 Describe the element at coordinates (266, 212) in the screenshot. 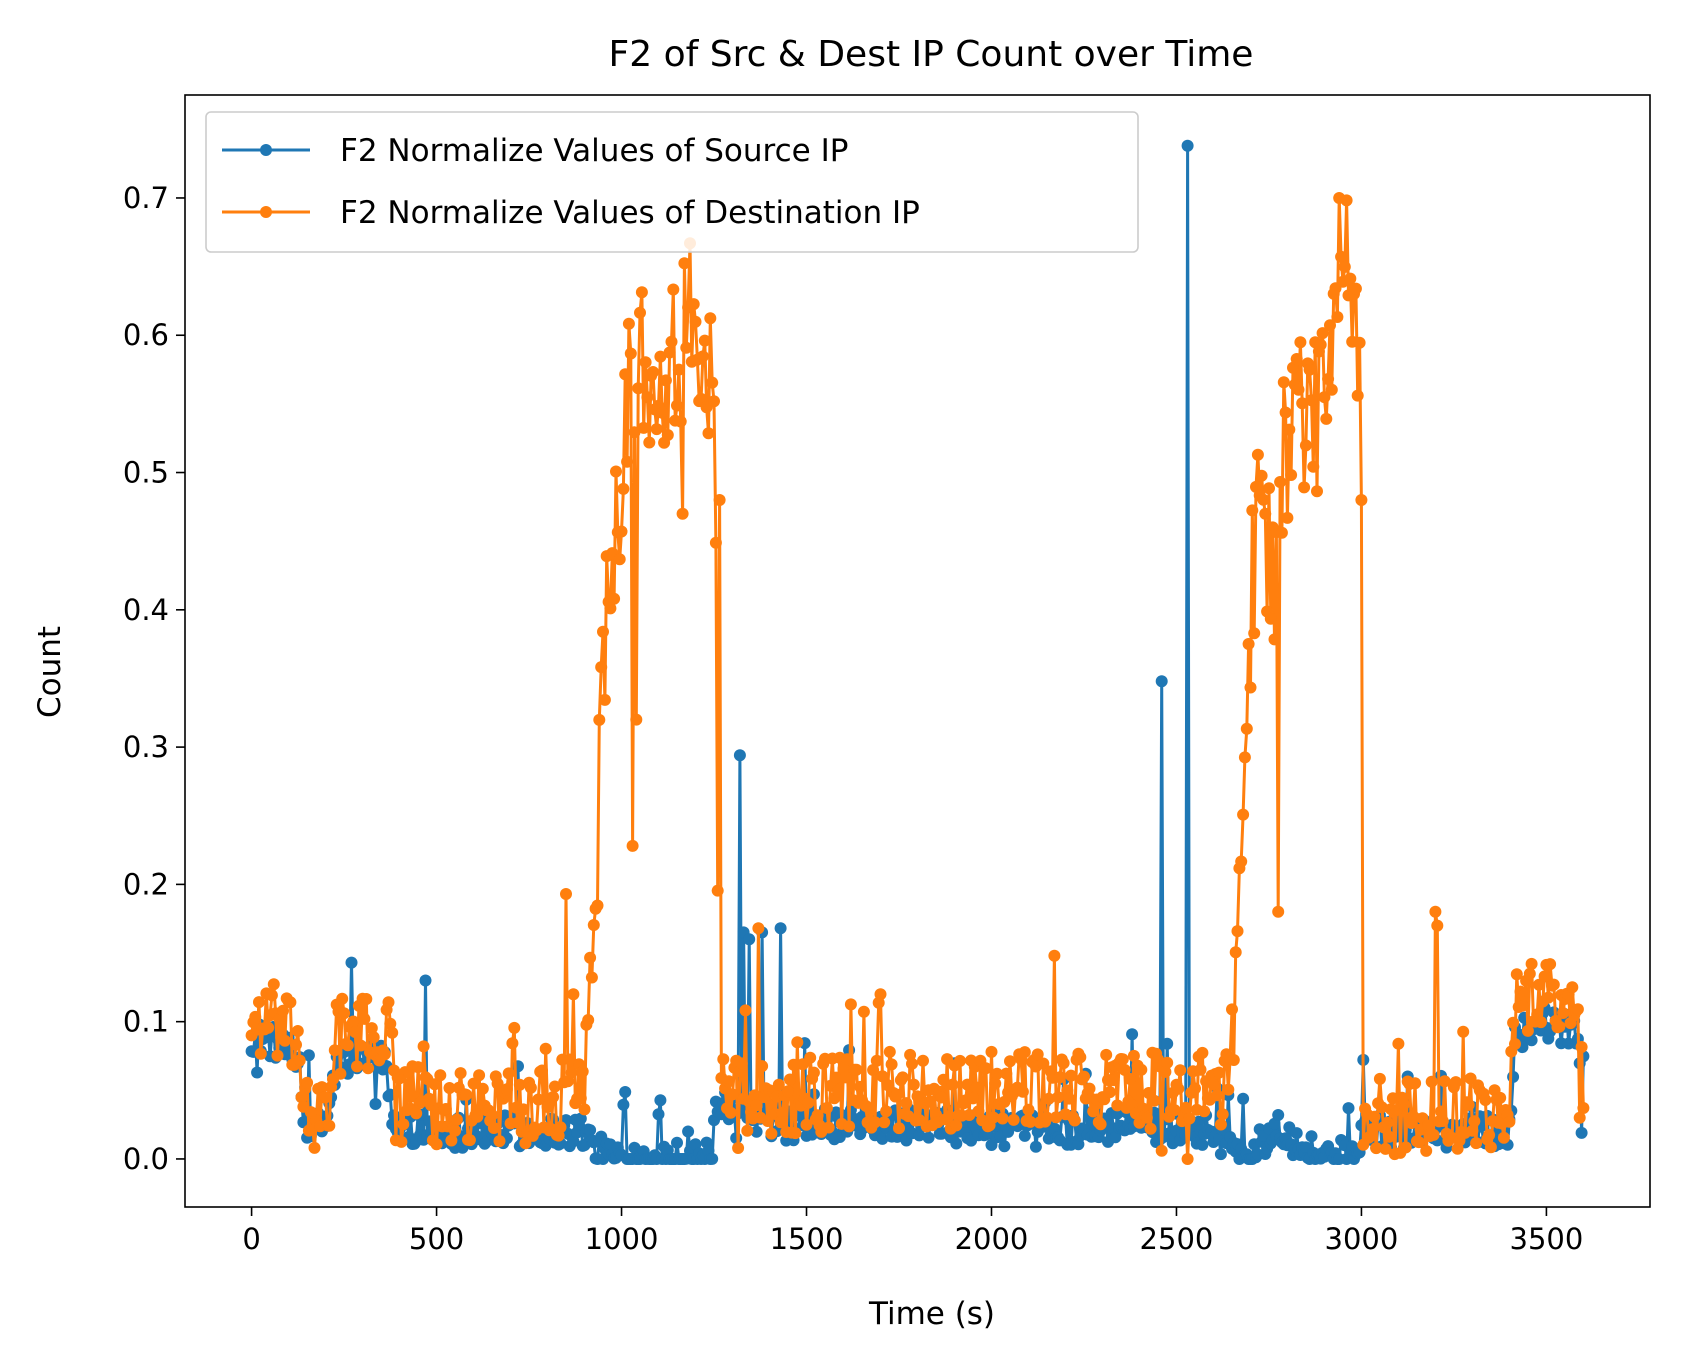

I see `legend-marker-destination` at that location.